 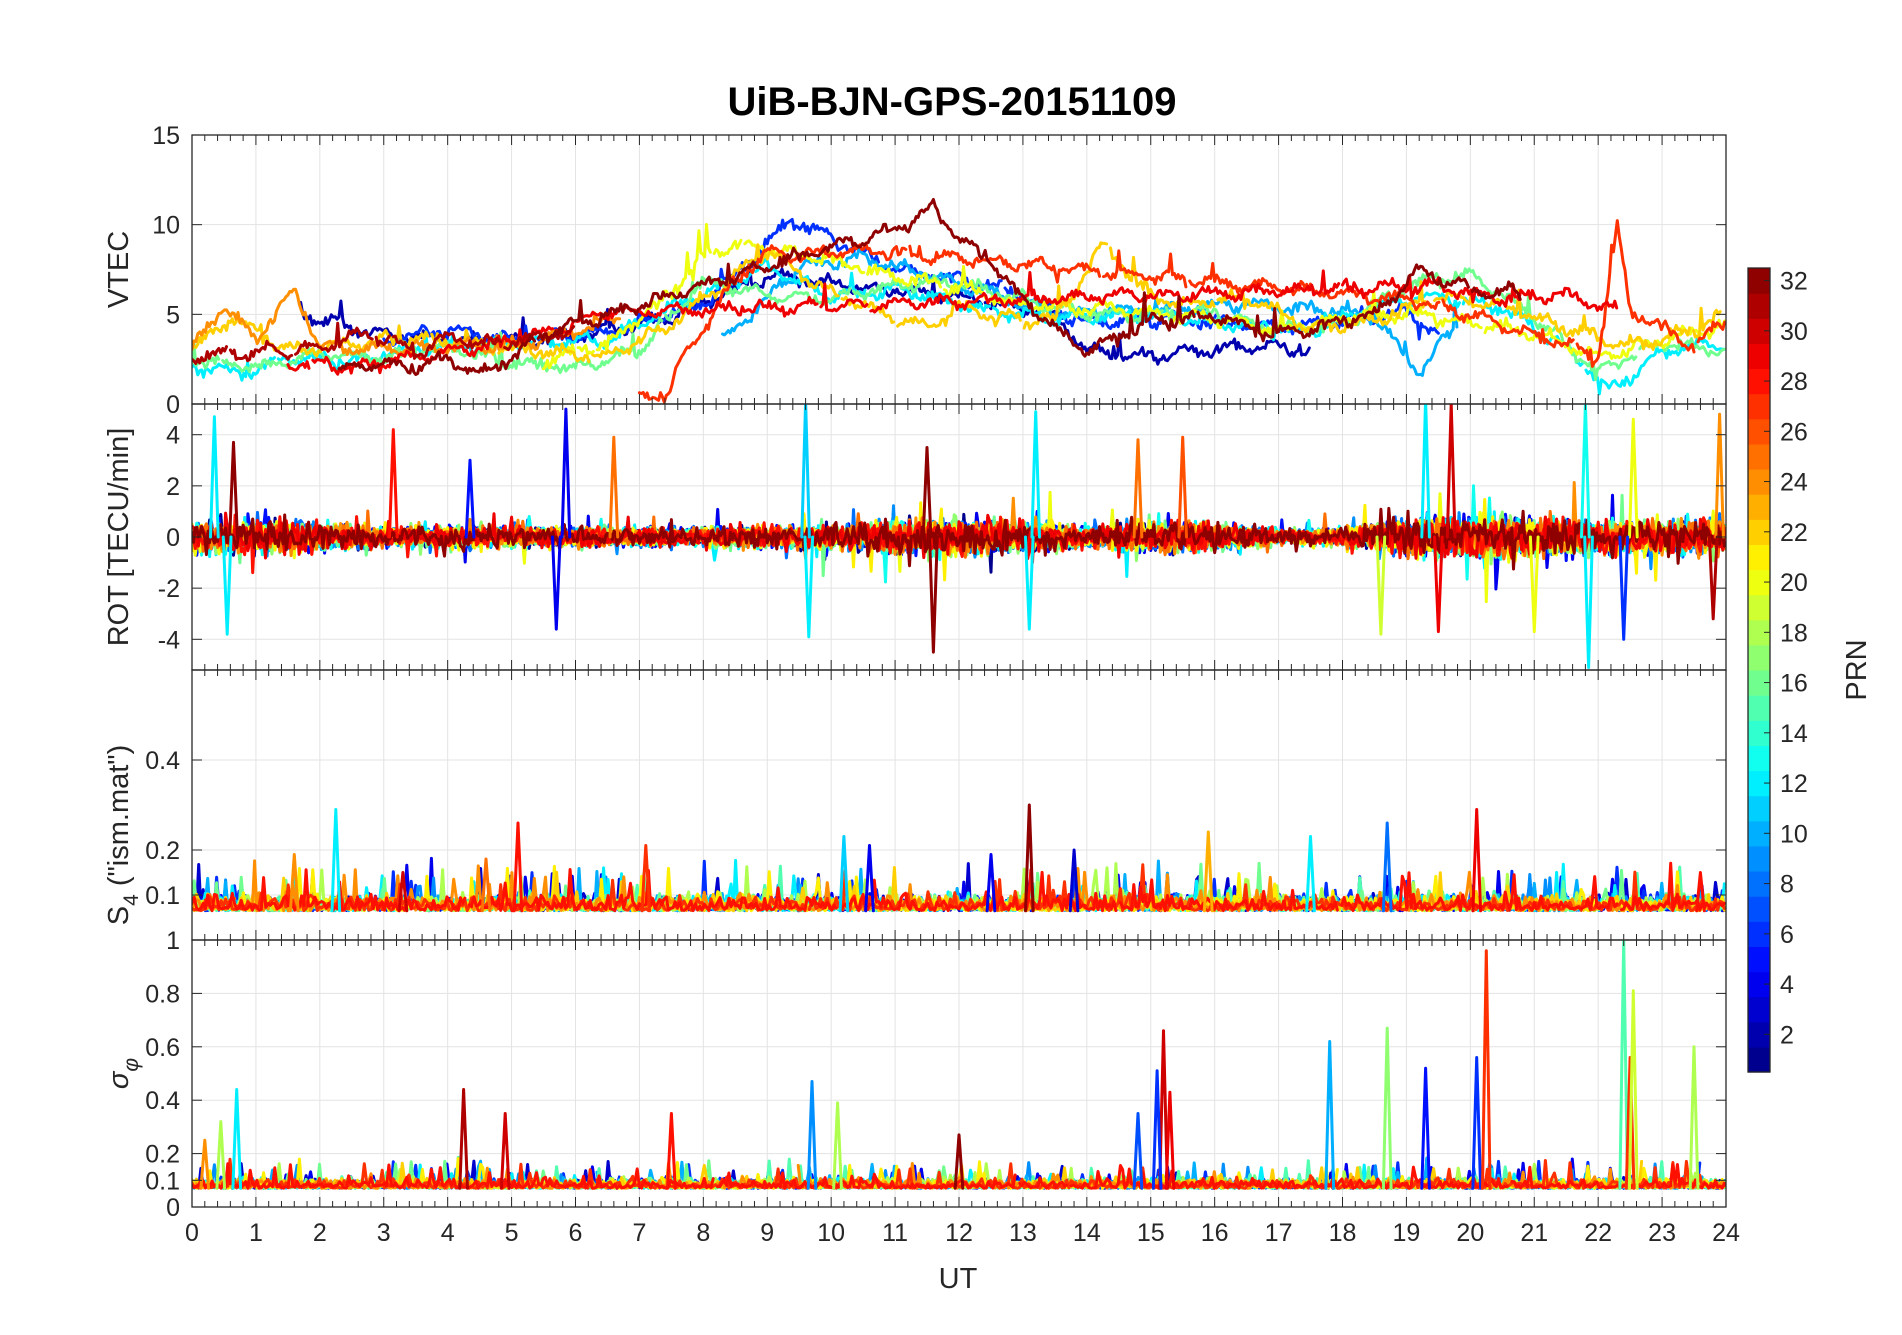 What do you see at coordinates (1794, 734) in the screenshot?
I see `colorbar-tick-label: 14` at bounding box center [1794, 734].